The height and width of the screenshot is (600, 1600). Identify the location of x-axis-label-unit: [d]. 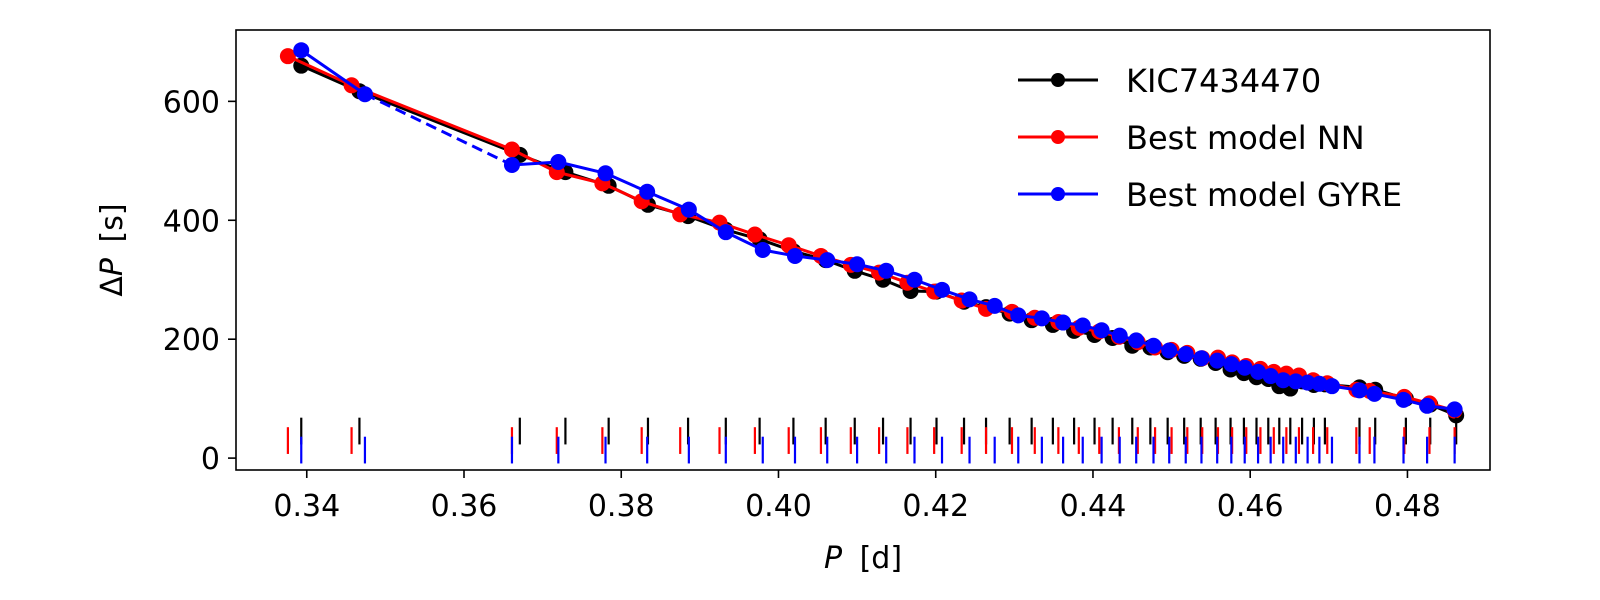
(881, 558).